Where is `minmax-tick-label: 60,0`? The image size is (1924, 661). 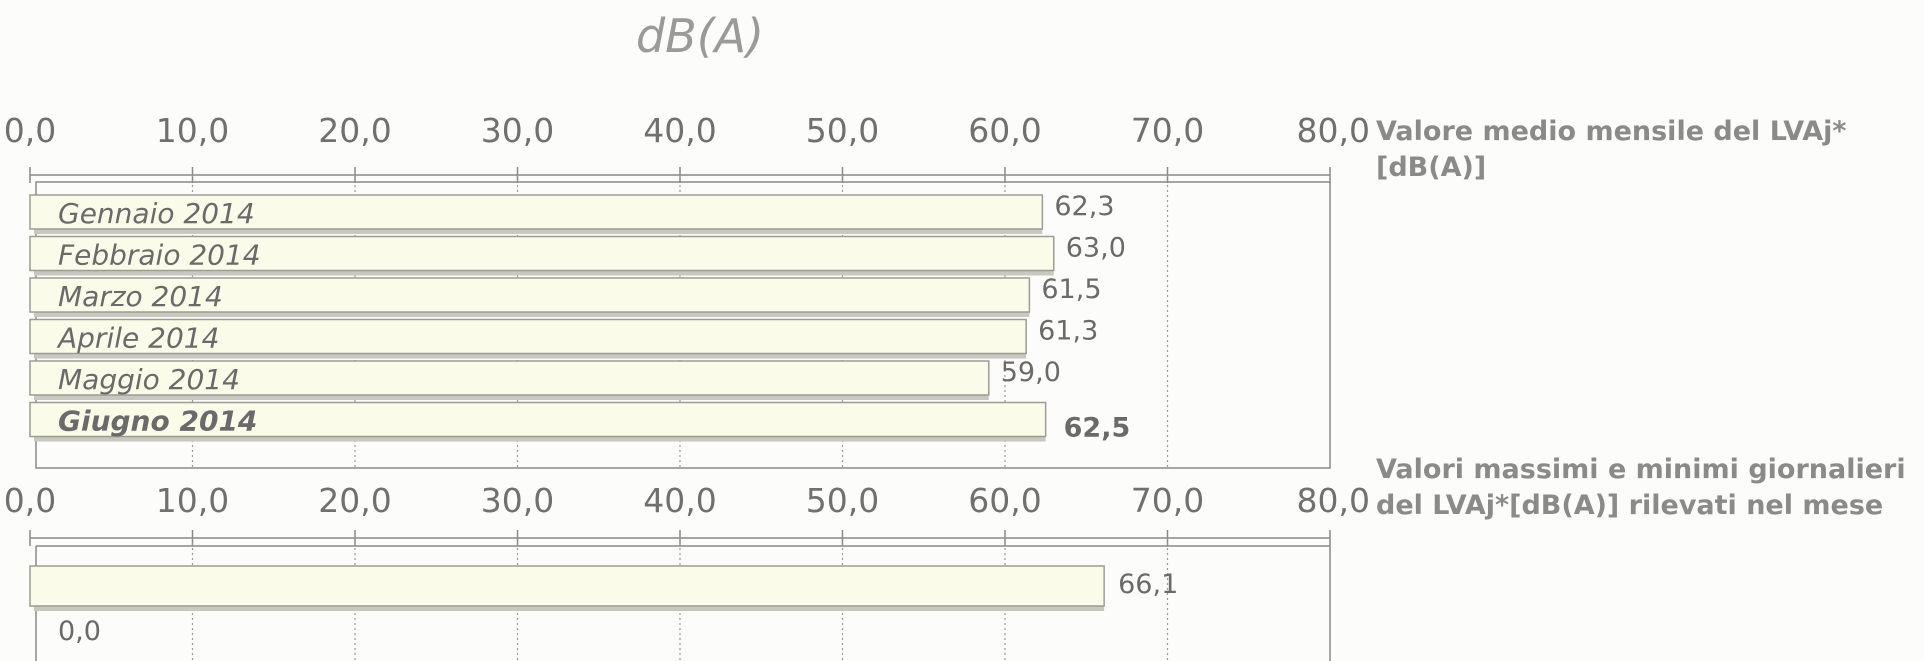 minmax-tick-label: 60,0 is located at coordinates (1004, 500).